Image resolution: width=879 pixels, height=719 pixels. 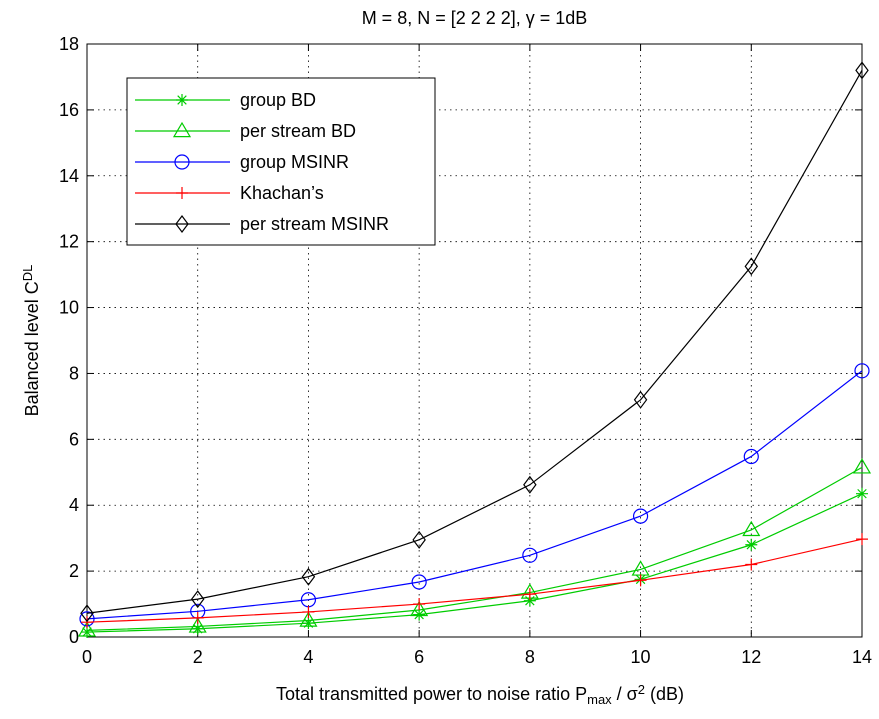 I want to click on x-tick-label: 6, so click(x=419, y=657).